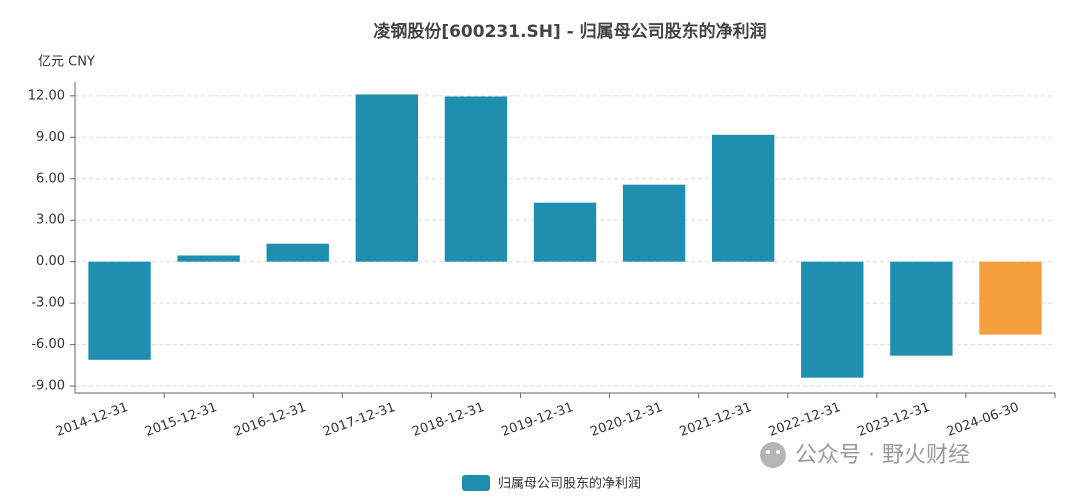  What do you see at coordinates (983, 420) in the screenshot?
I see `x-tick-label: 2024-06-30` at bounding box center [983, 420].